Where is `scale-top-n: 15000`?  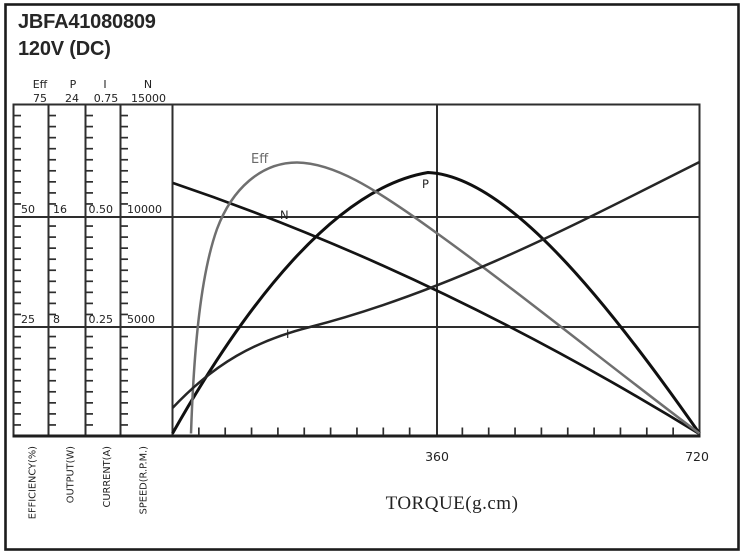
scale-top-n: 15000 is located at coordinates (148, 98).